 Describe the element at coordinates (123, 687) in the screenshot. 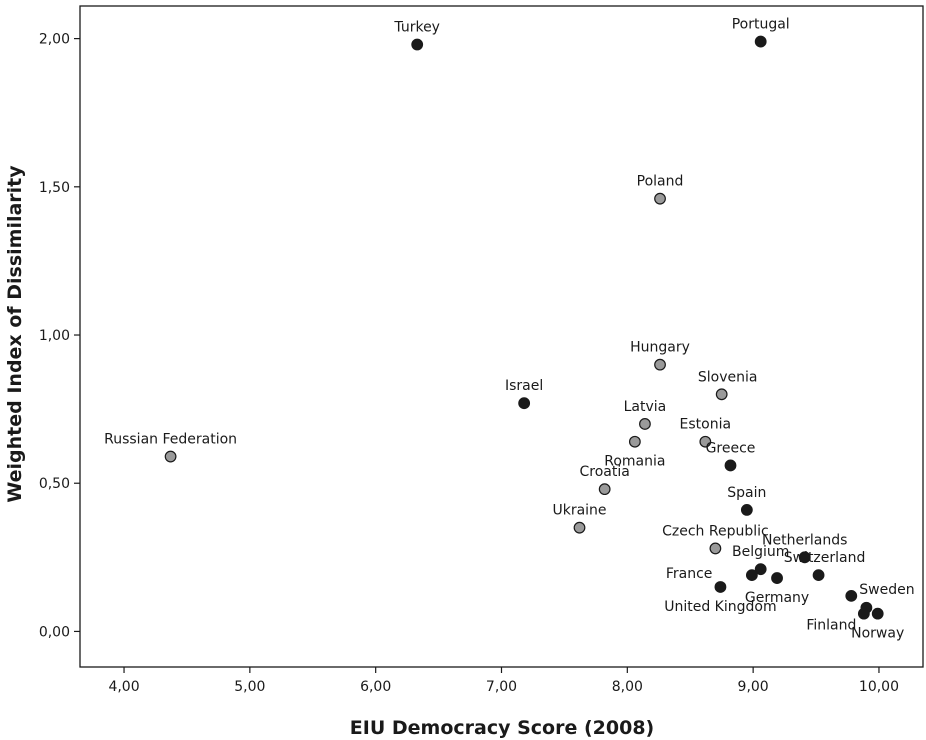

I see `x-tick-label: 4,00` at that location.